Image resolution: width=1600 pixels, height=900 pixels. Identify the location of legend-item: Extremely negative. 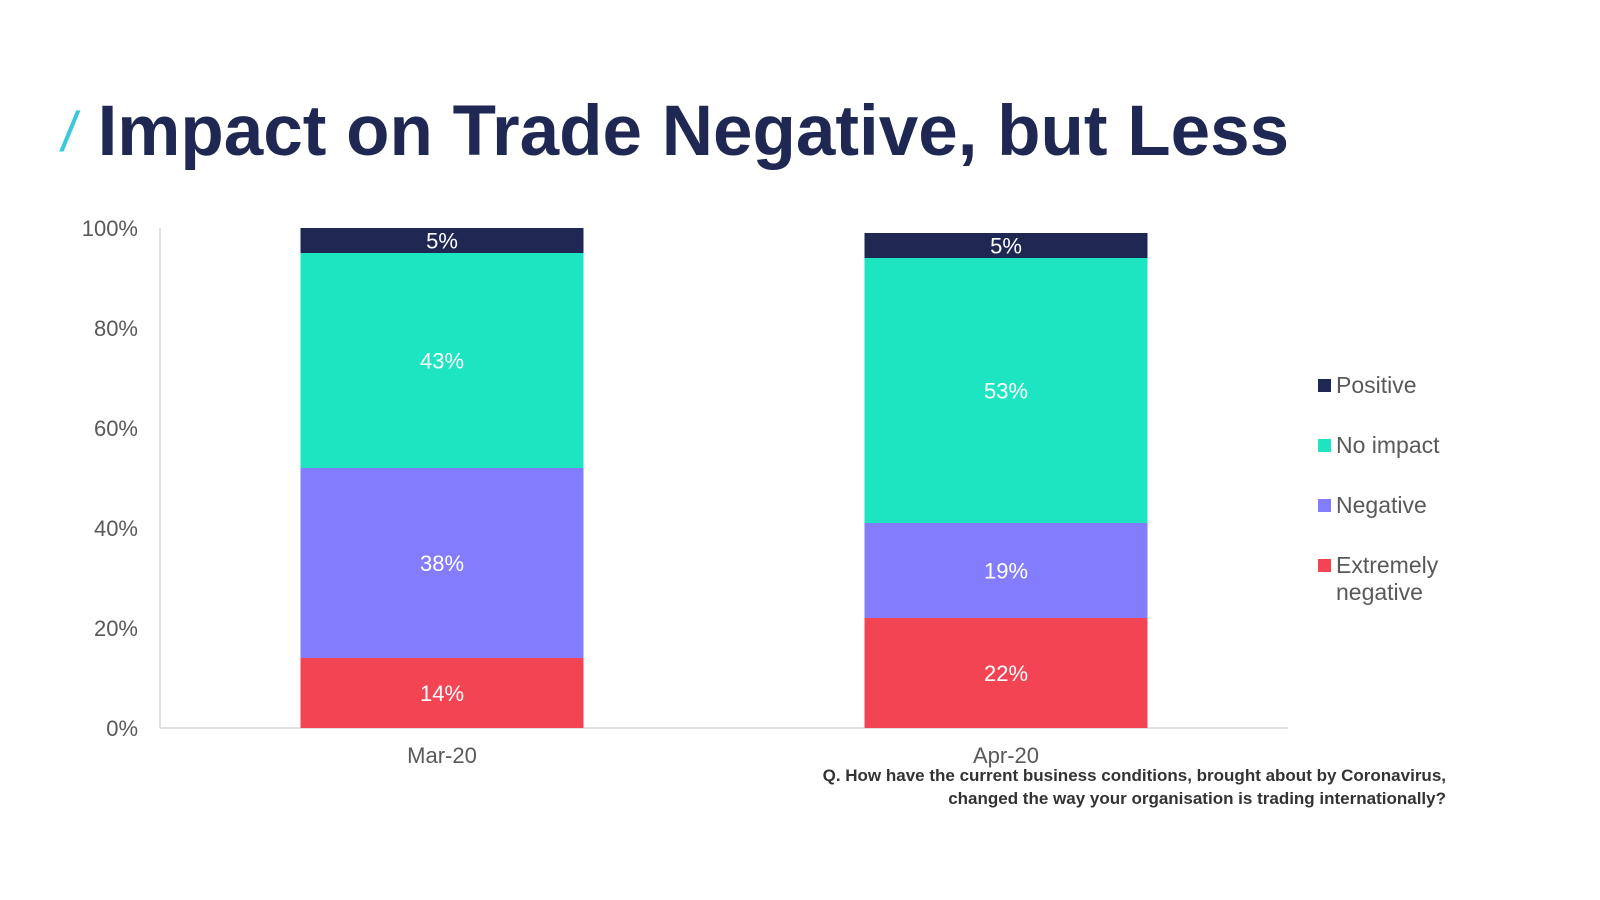
(1387, 579).